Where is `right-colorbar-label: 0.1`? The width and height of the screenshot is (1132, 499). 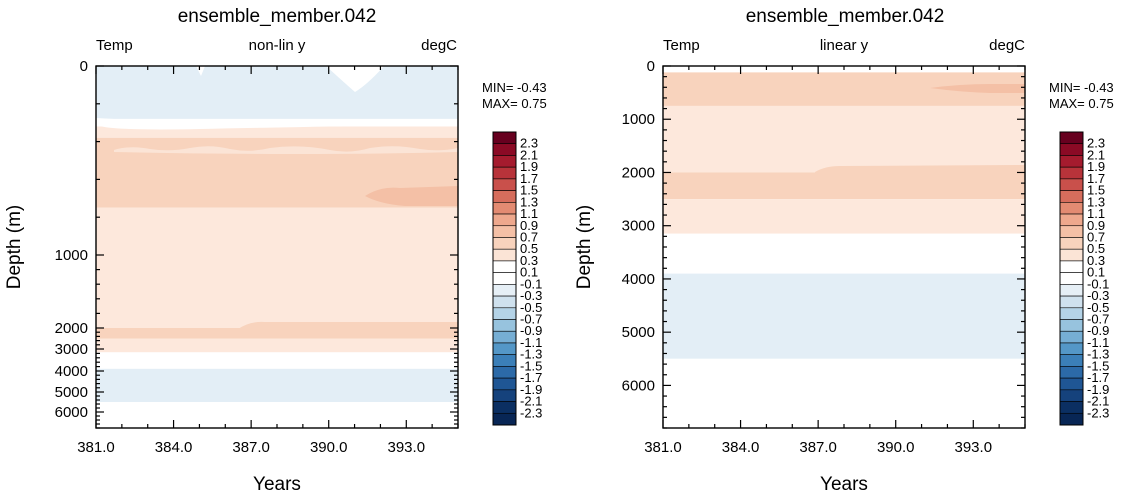
right-colorbar-label: 0.1 is located at coordinates (1096, 272).